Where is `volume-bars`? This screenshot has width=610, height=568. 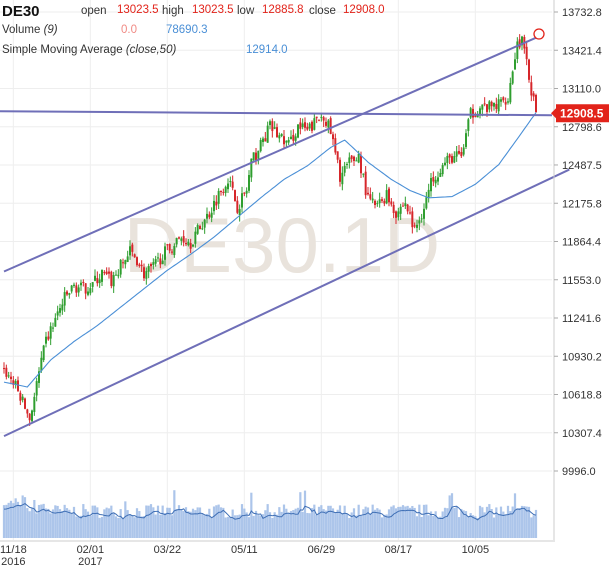
volume-bars is located at coordinates (270, 514).